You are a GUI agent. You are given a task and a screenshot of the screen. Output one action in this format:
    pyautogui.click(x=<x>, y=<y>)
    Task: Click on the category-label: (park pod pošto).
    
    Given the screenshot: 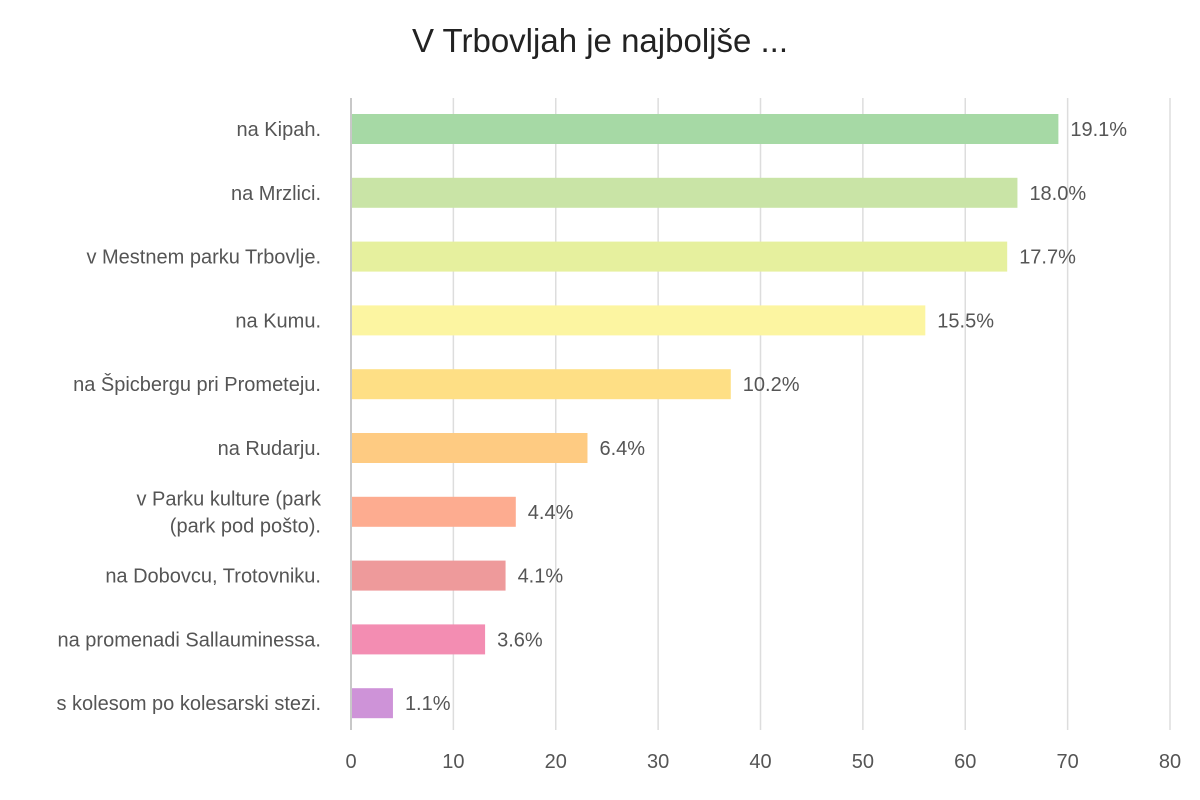 What is the action you would take?
    pyautogui.click(x=245, y=526)
    